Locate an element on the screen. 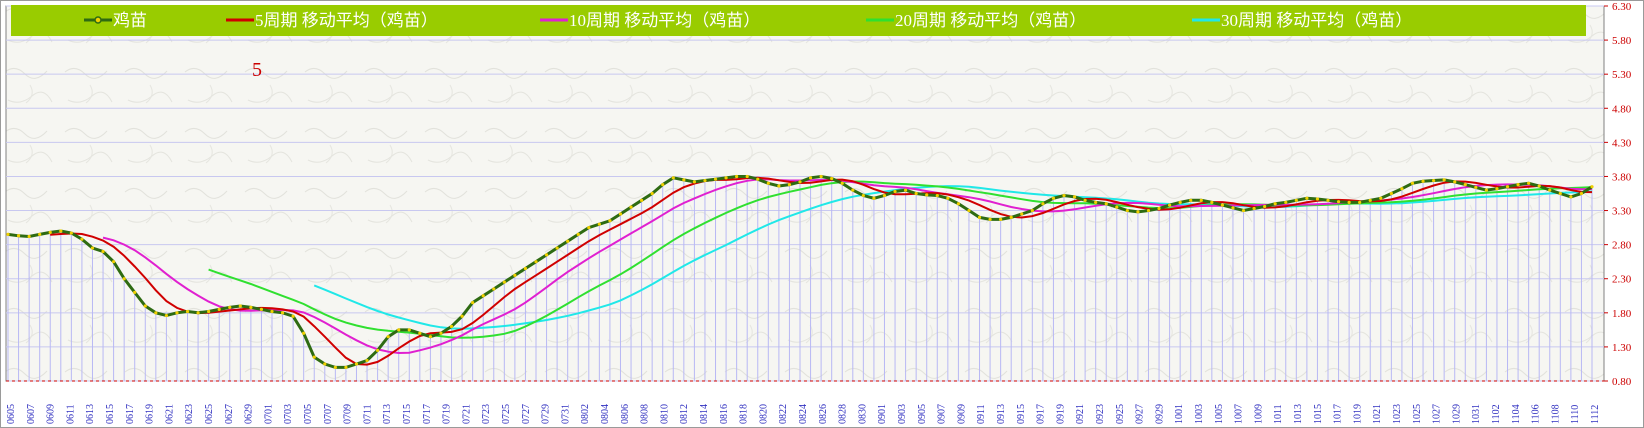 The width and height of the screenshot is (1644, 428). x-tick-label: 0923 is located at coordinates (1100, 414).